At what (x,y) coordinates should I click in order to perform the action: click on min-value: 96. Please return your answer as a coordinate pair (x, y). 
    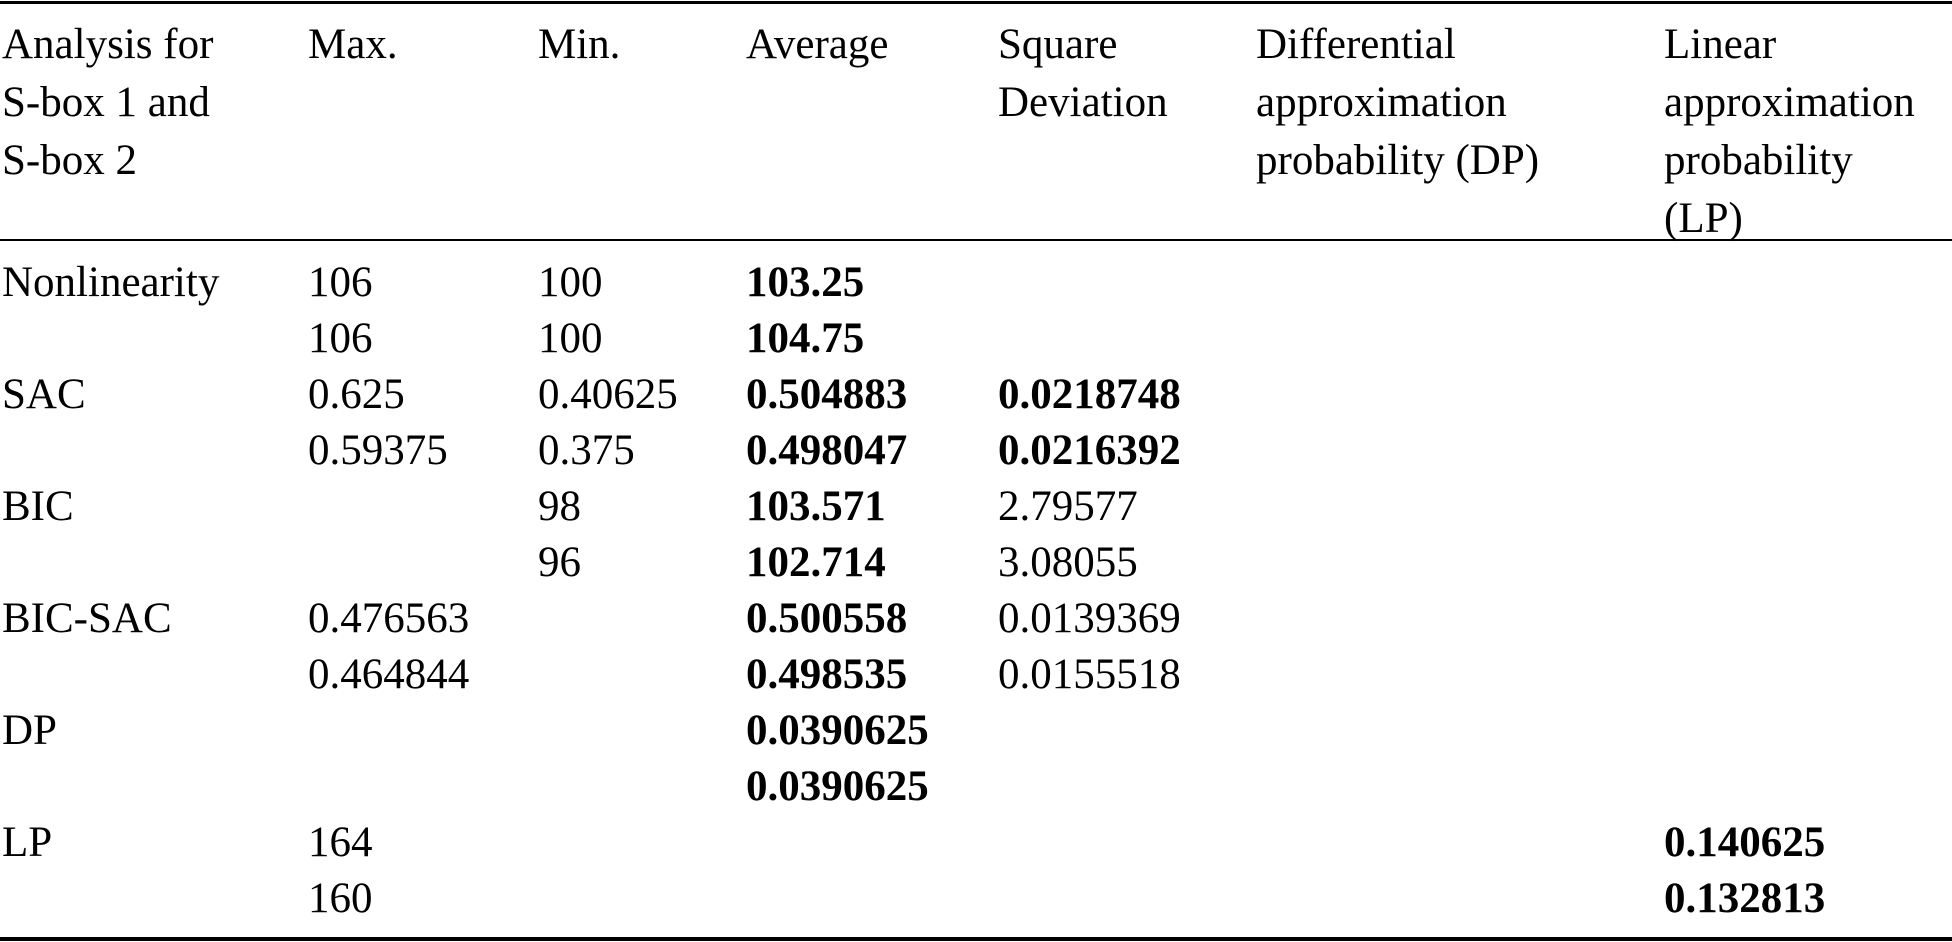
    Looking at the image, I should click on (559, 562).